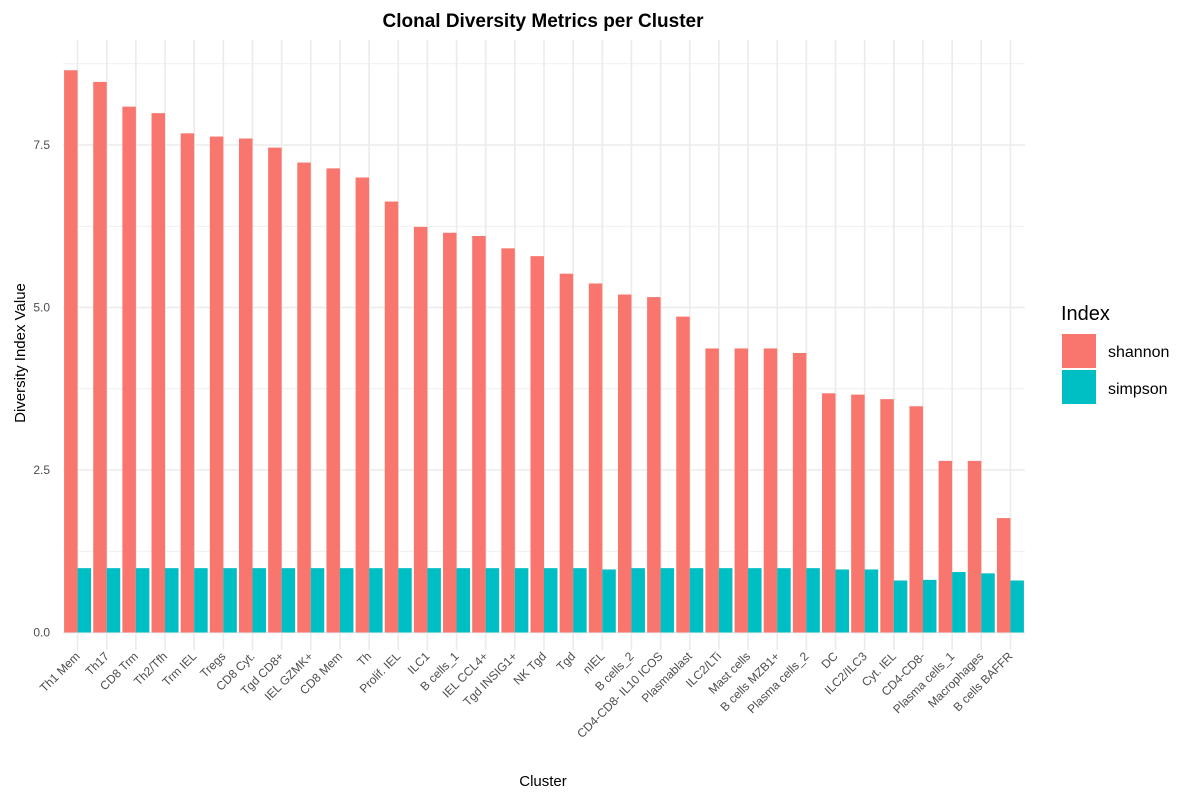 This screenshot has width=1200, height=800. What do you see at coordinates (41, 470) in the screenshot?
I see `y-tick-label: 2.5` at bounding box center [41, 470].